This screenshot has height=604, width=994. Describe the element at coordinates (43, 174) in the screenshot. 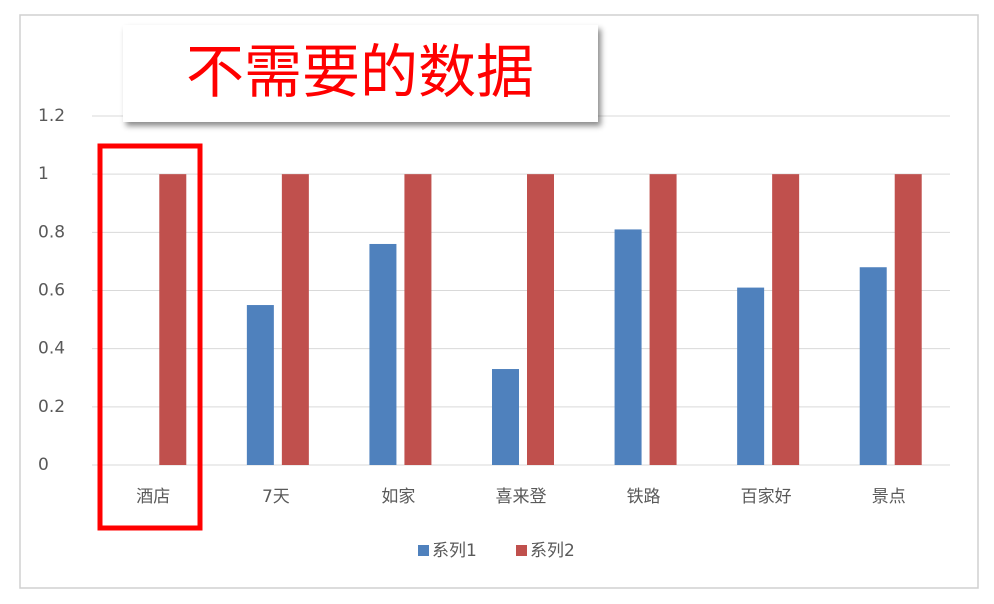

I see `y-tick-label: 1` at that location.